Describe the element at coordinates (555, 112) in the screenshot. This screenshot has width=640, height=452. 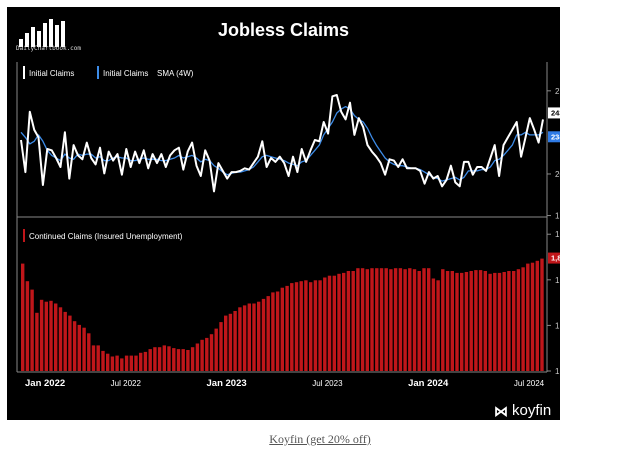
I see `last-value-label: 243,000.00` at that location.